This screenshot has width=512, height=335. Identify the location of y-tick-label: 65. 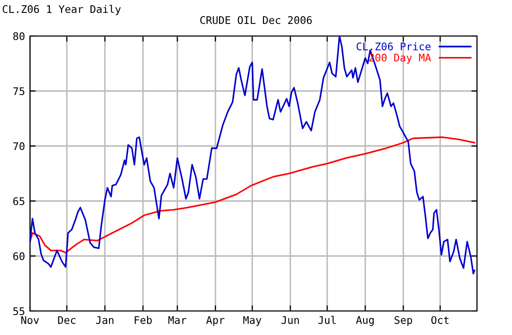
(18, 201).